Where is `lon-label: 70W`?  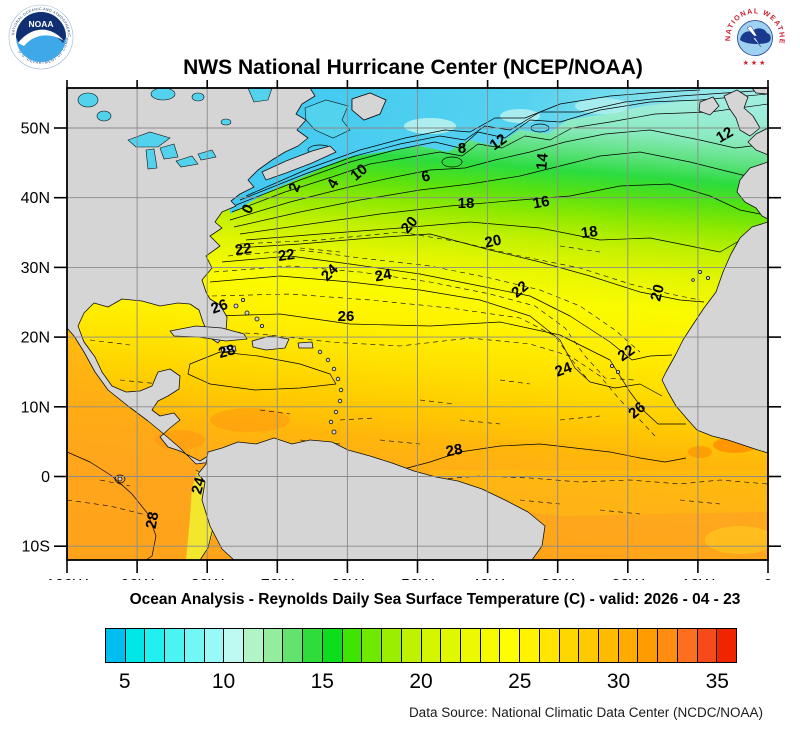
lon-label: 70W is located at coordinates (278, 578).